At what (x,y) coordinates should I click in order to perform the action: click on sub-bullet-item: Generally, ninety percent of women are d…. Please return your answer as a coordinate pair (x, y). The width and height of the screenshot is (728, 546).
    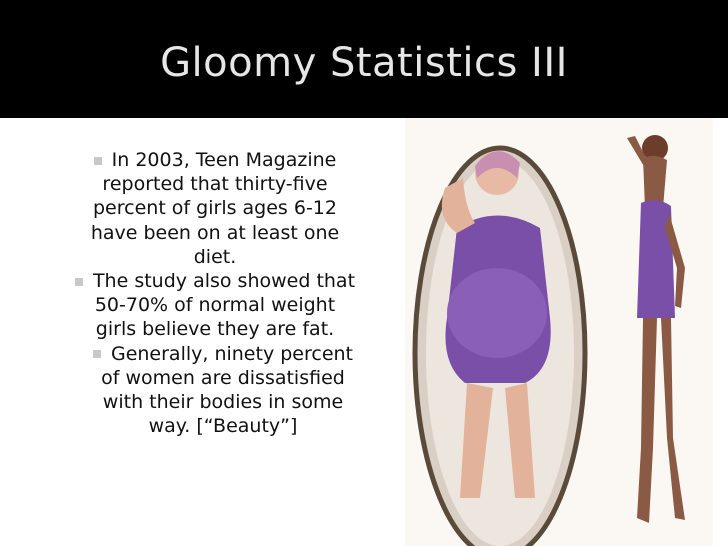
    Looking at the image, I should click on (208, 390).